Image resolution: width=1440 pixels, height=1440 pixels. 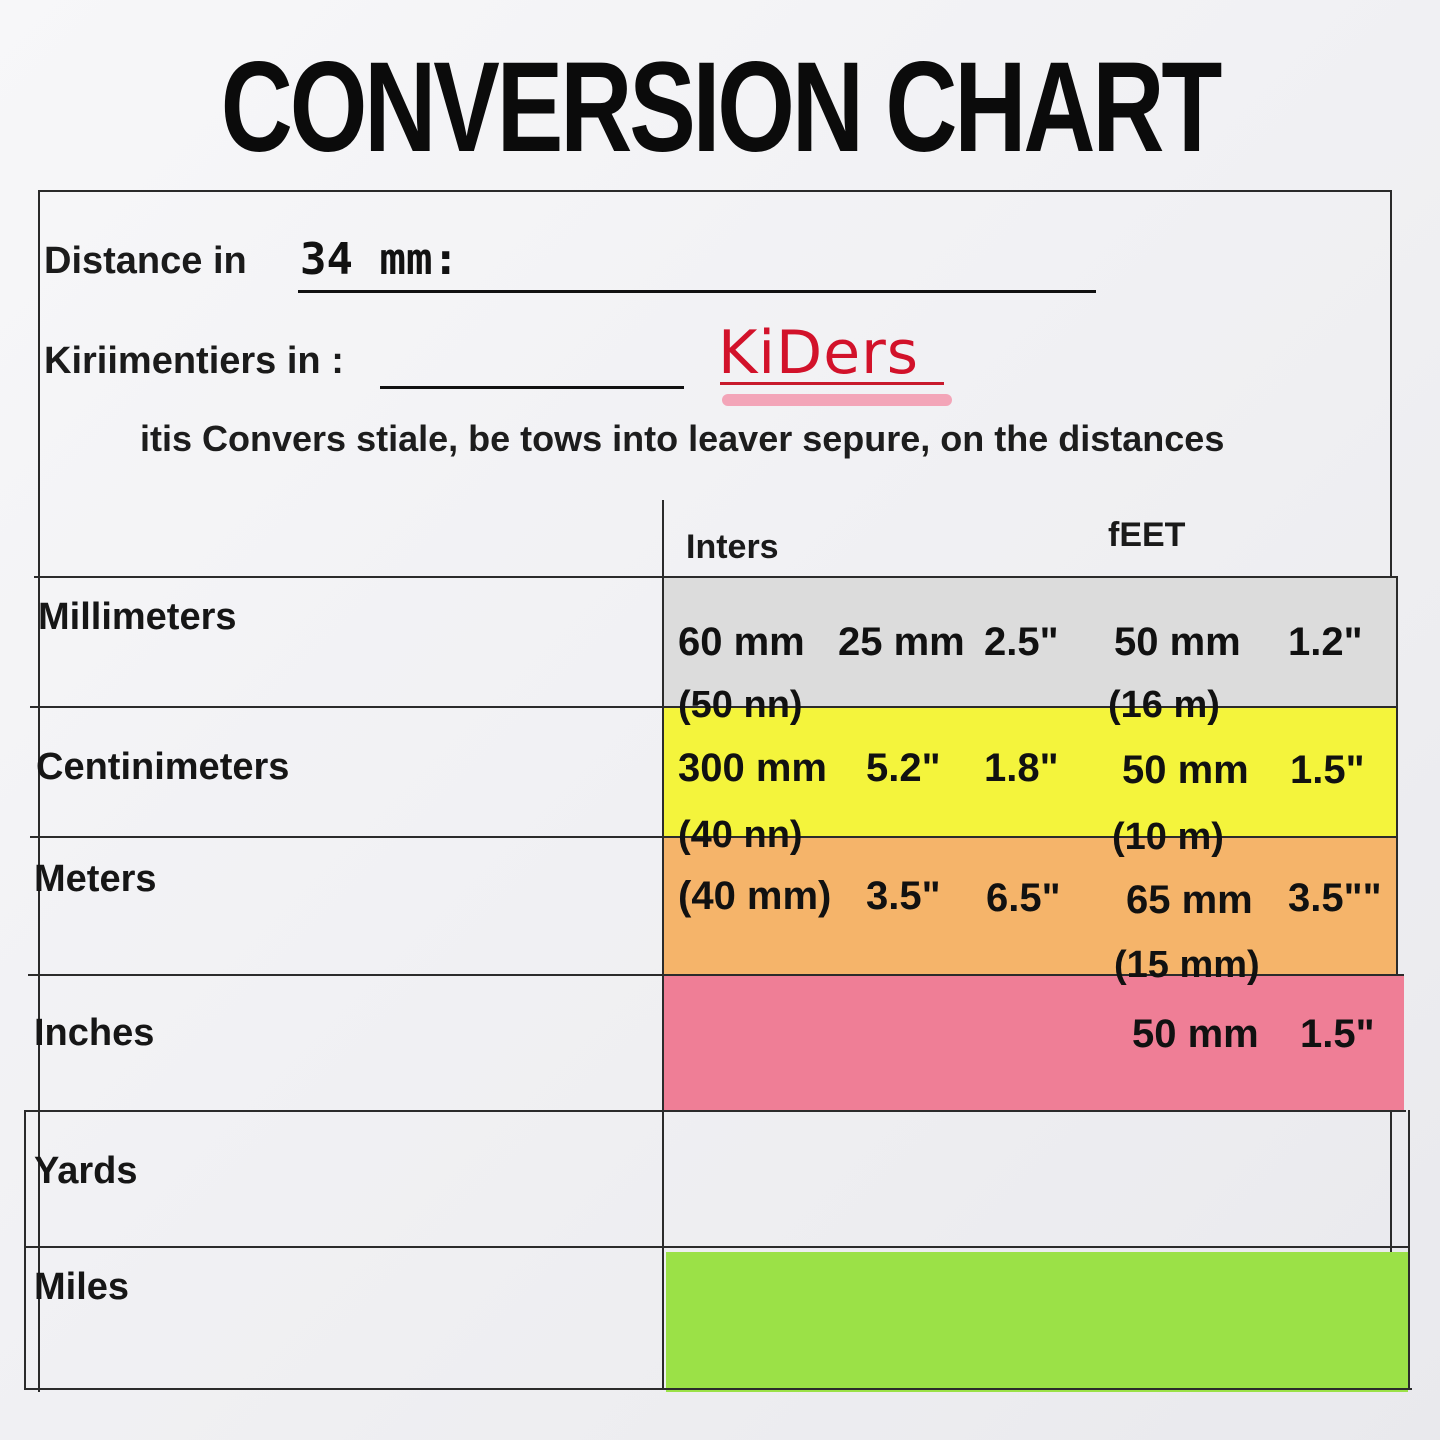 I want to click on column-header-feet: fEET, so click(x=1147, y=535).